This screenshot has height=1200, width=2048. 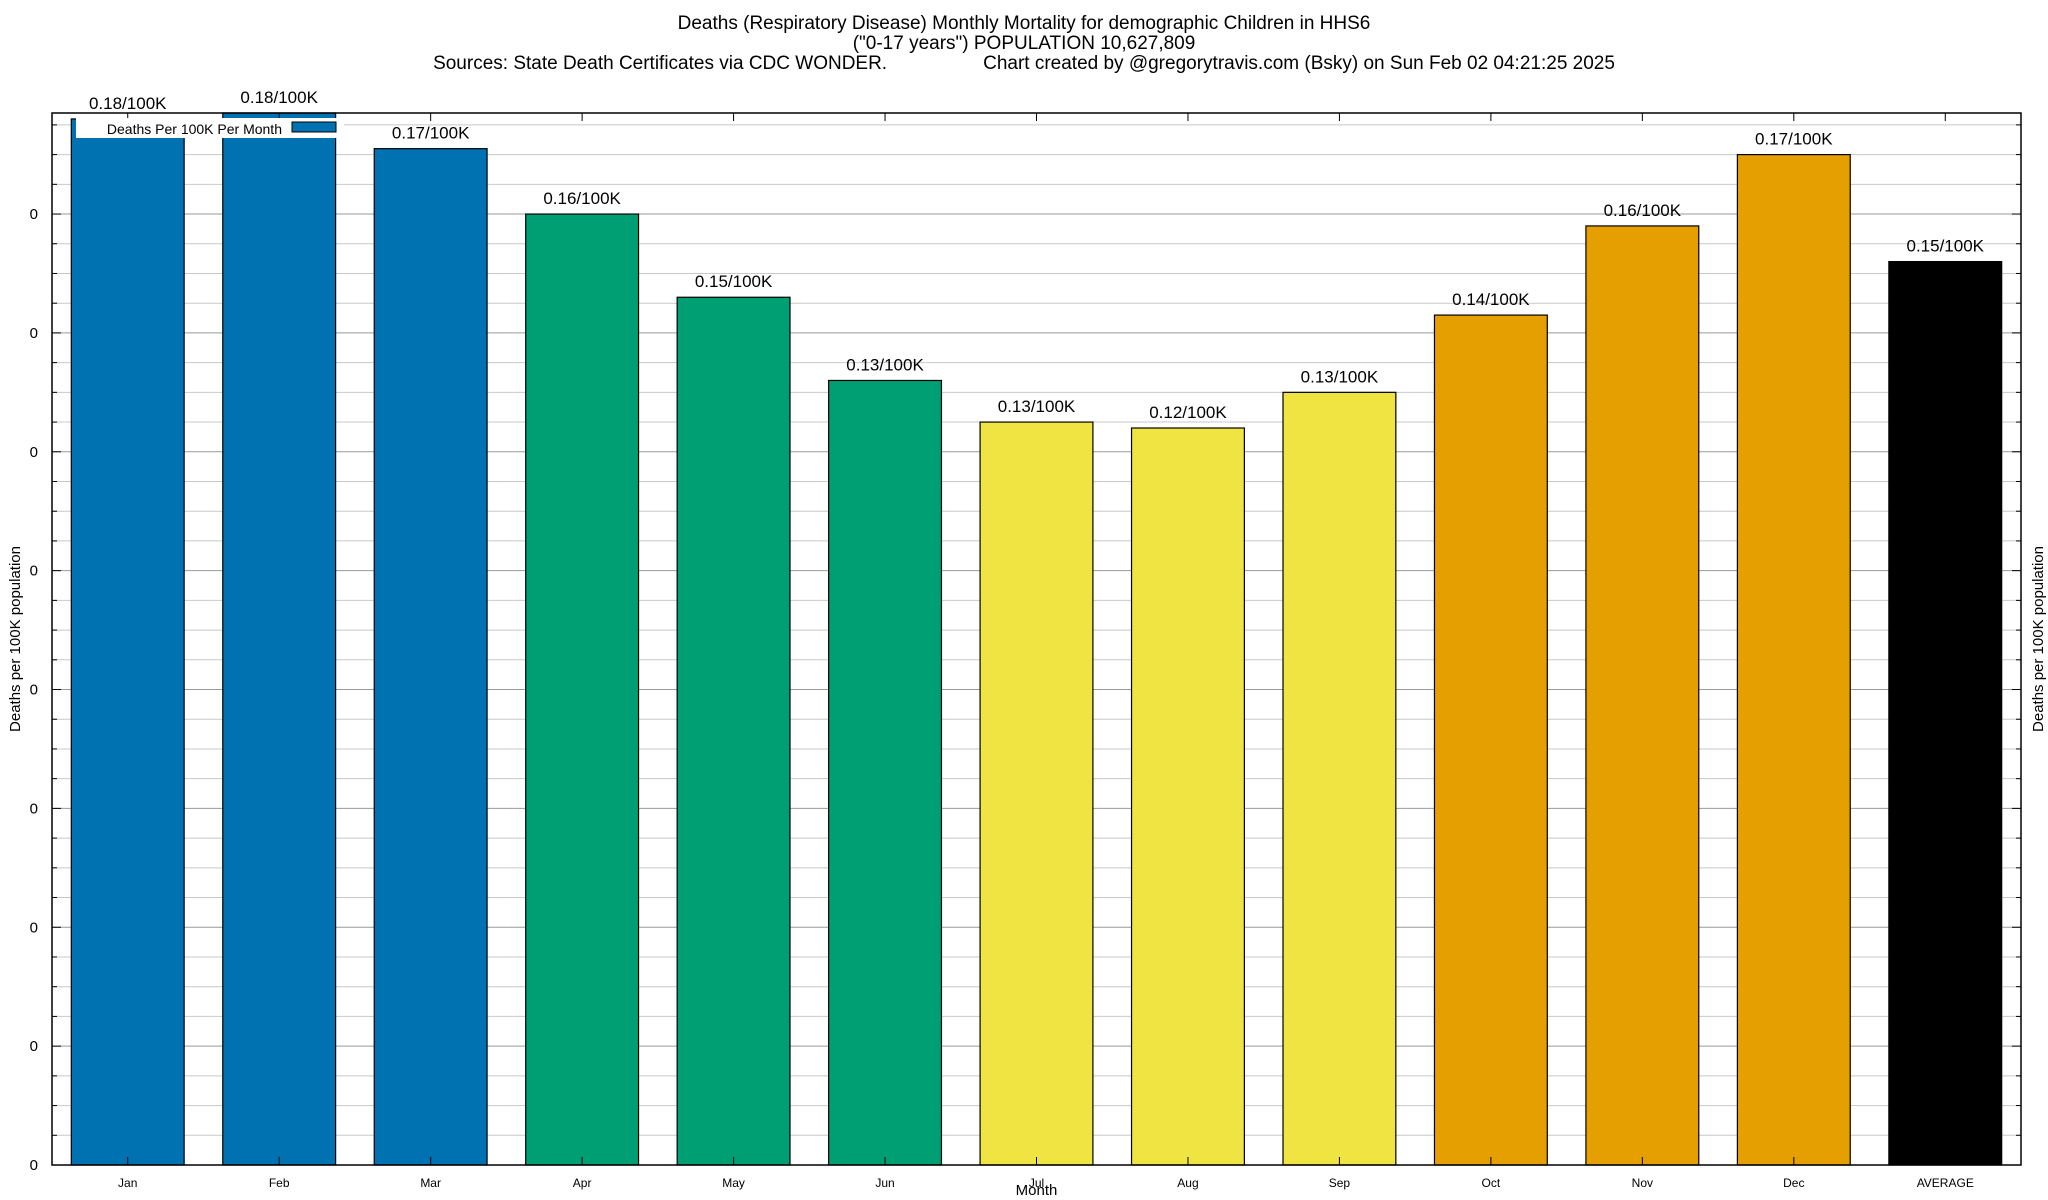 What do you see at coordinates (15, 639) in the screenshot?
I see `y-axis-label: Deaths per 100K population` at bounding box center [15, 639].